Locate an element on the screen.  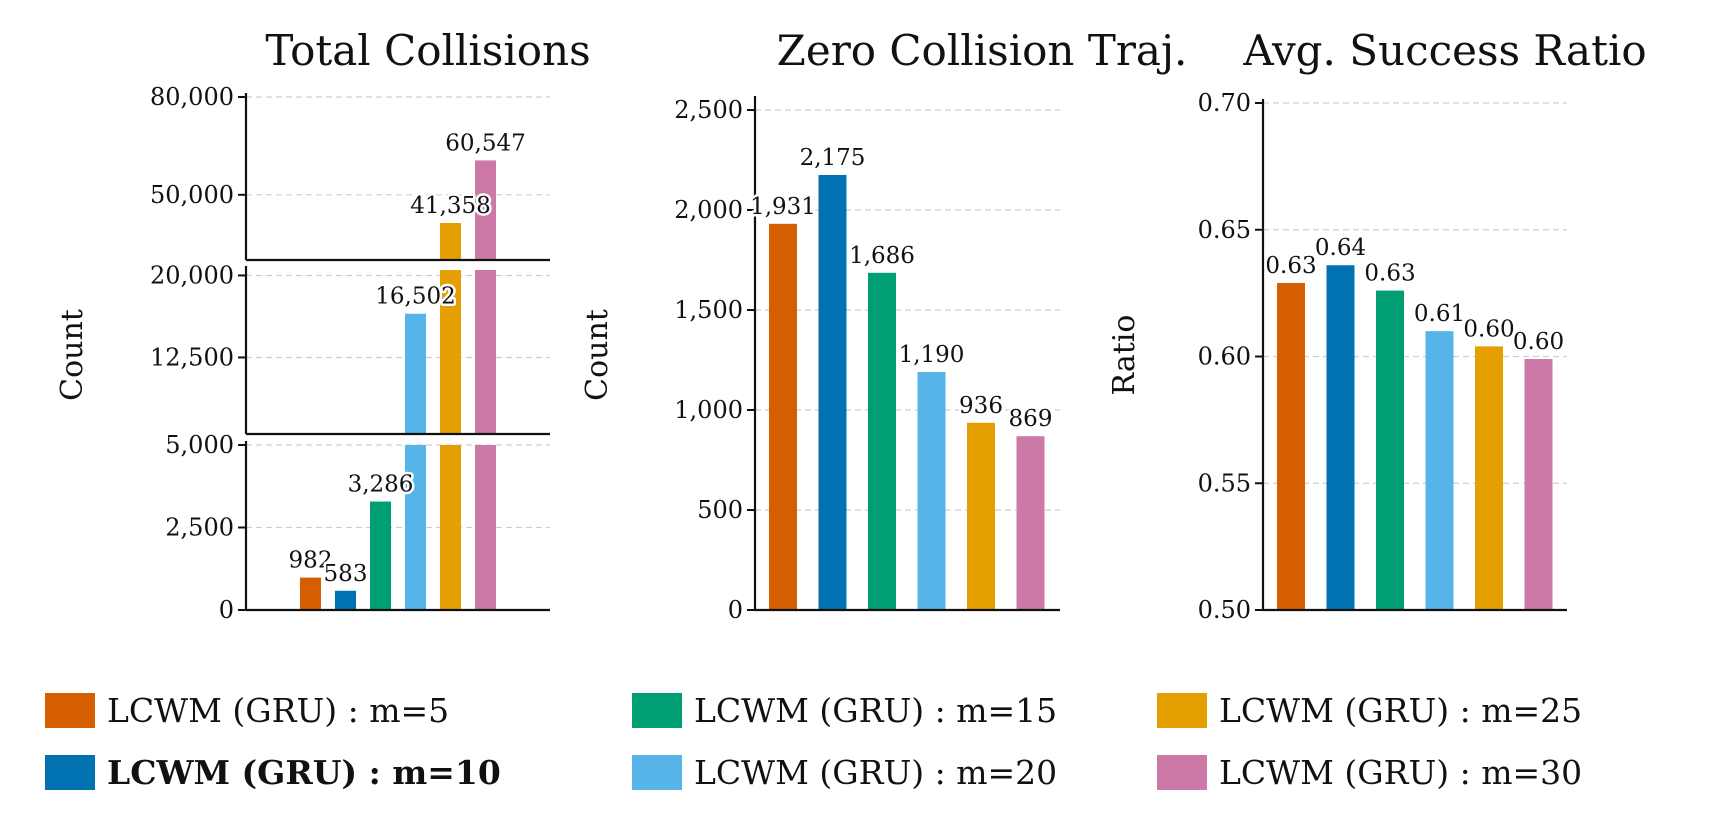
legend-item: LCWM (GRU) : m=15 is located at coordinates (844, 710).